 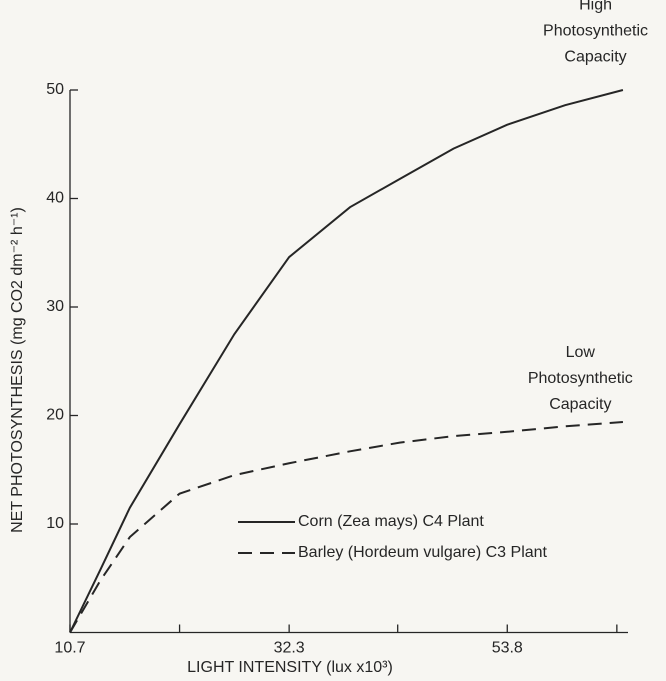 I want to click on x-tick-label: 32.3, so click(x=289, y=648).